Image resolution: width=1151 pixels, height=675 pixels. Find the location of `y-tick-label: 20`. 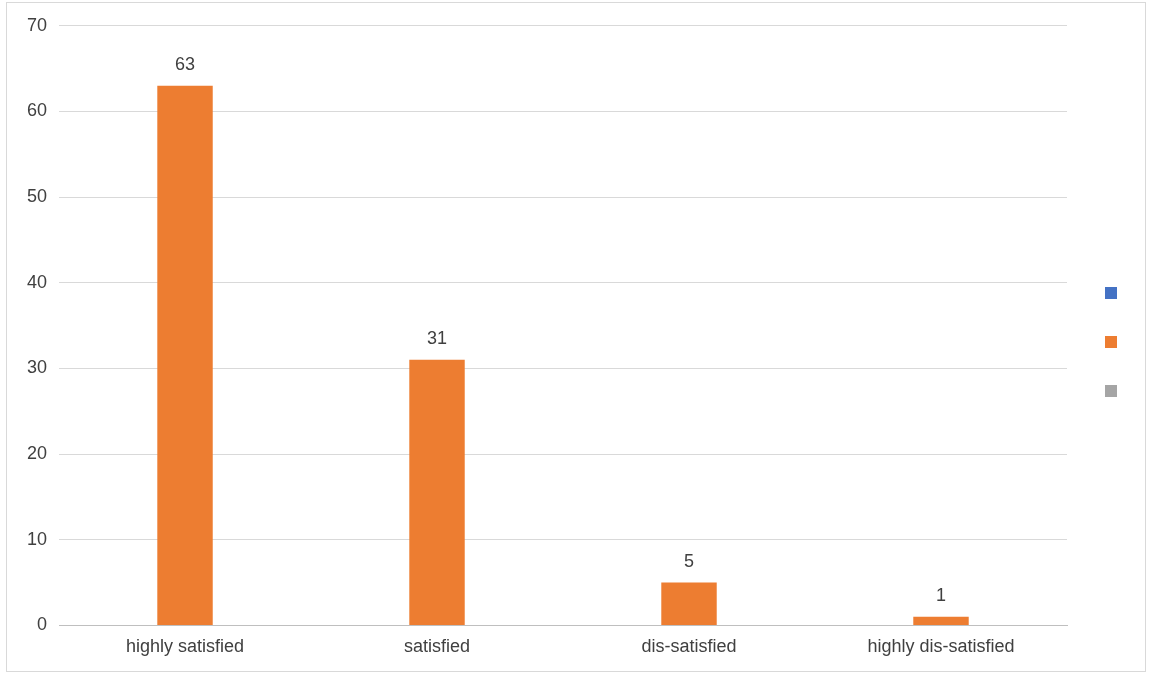

y-tick-label: 20 is located at coordinates (37, 453).